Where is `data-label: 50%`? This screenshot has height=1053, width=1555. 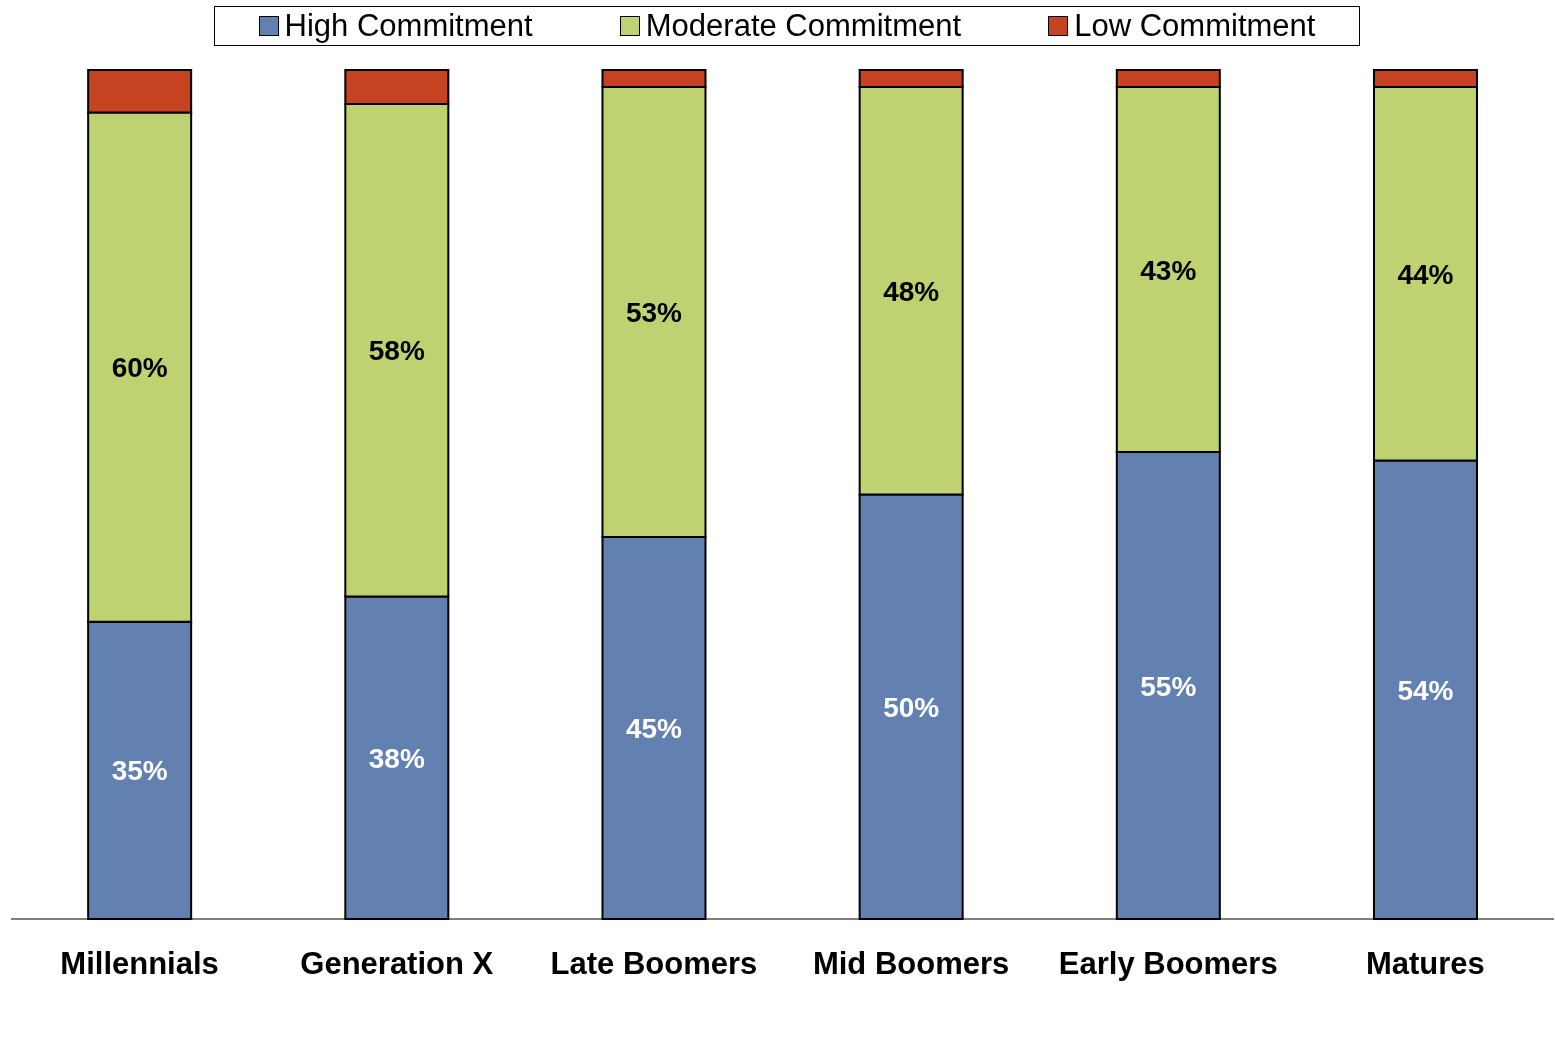 data-label: 50% is located at coordinates (911, 707).